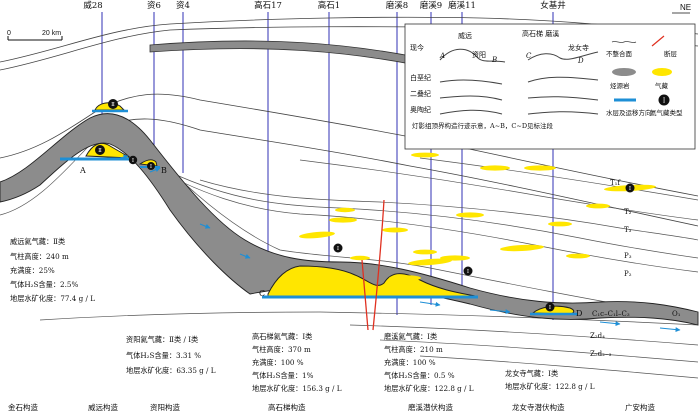 The image size is (700, 415). I want to click on info-moxi-0: 磨溪氦气藏：Ⅰ类, so click(410, 336).